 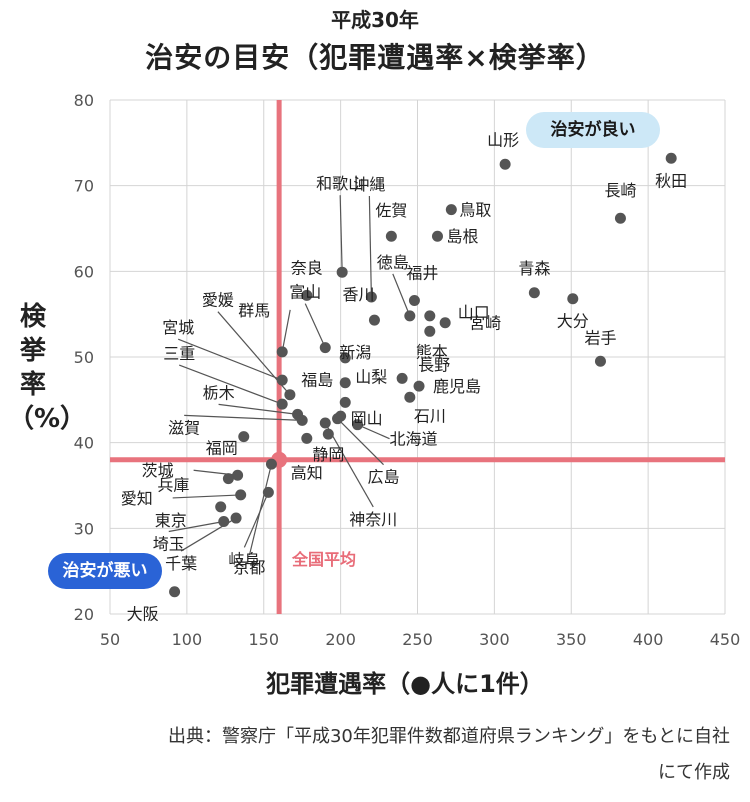 I want to click on point-label: 秋田, so click(x=671, y=180).